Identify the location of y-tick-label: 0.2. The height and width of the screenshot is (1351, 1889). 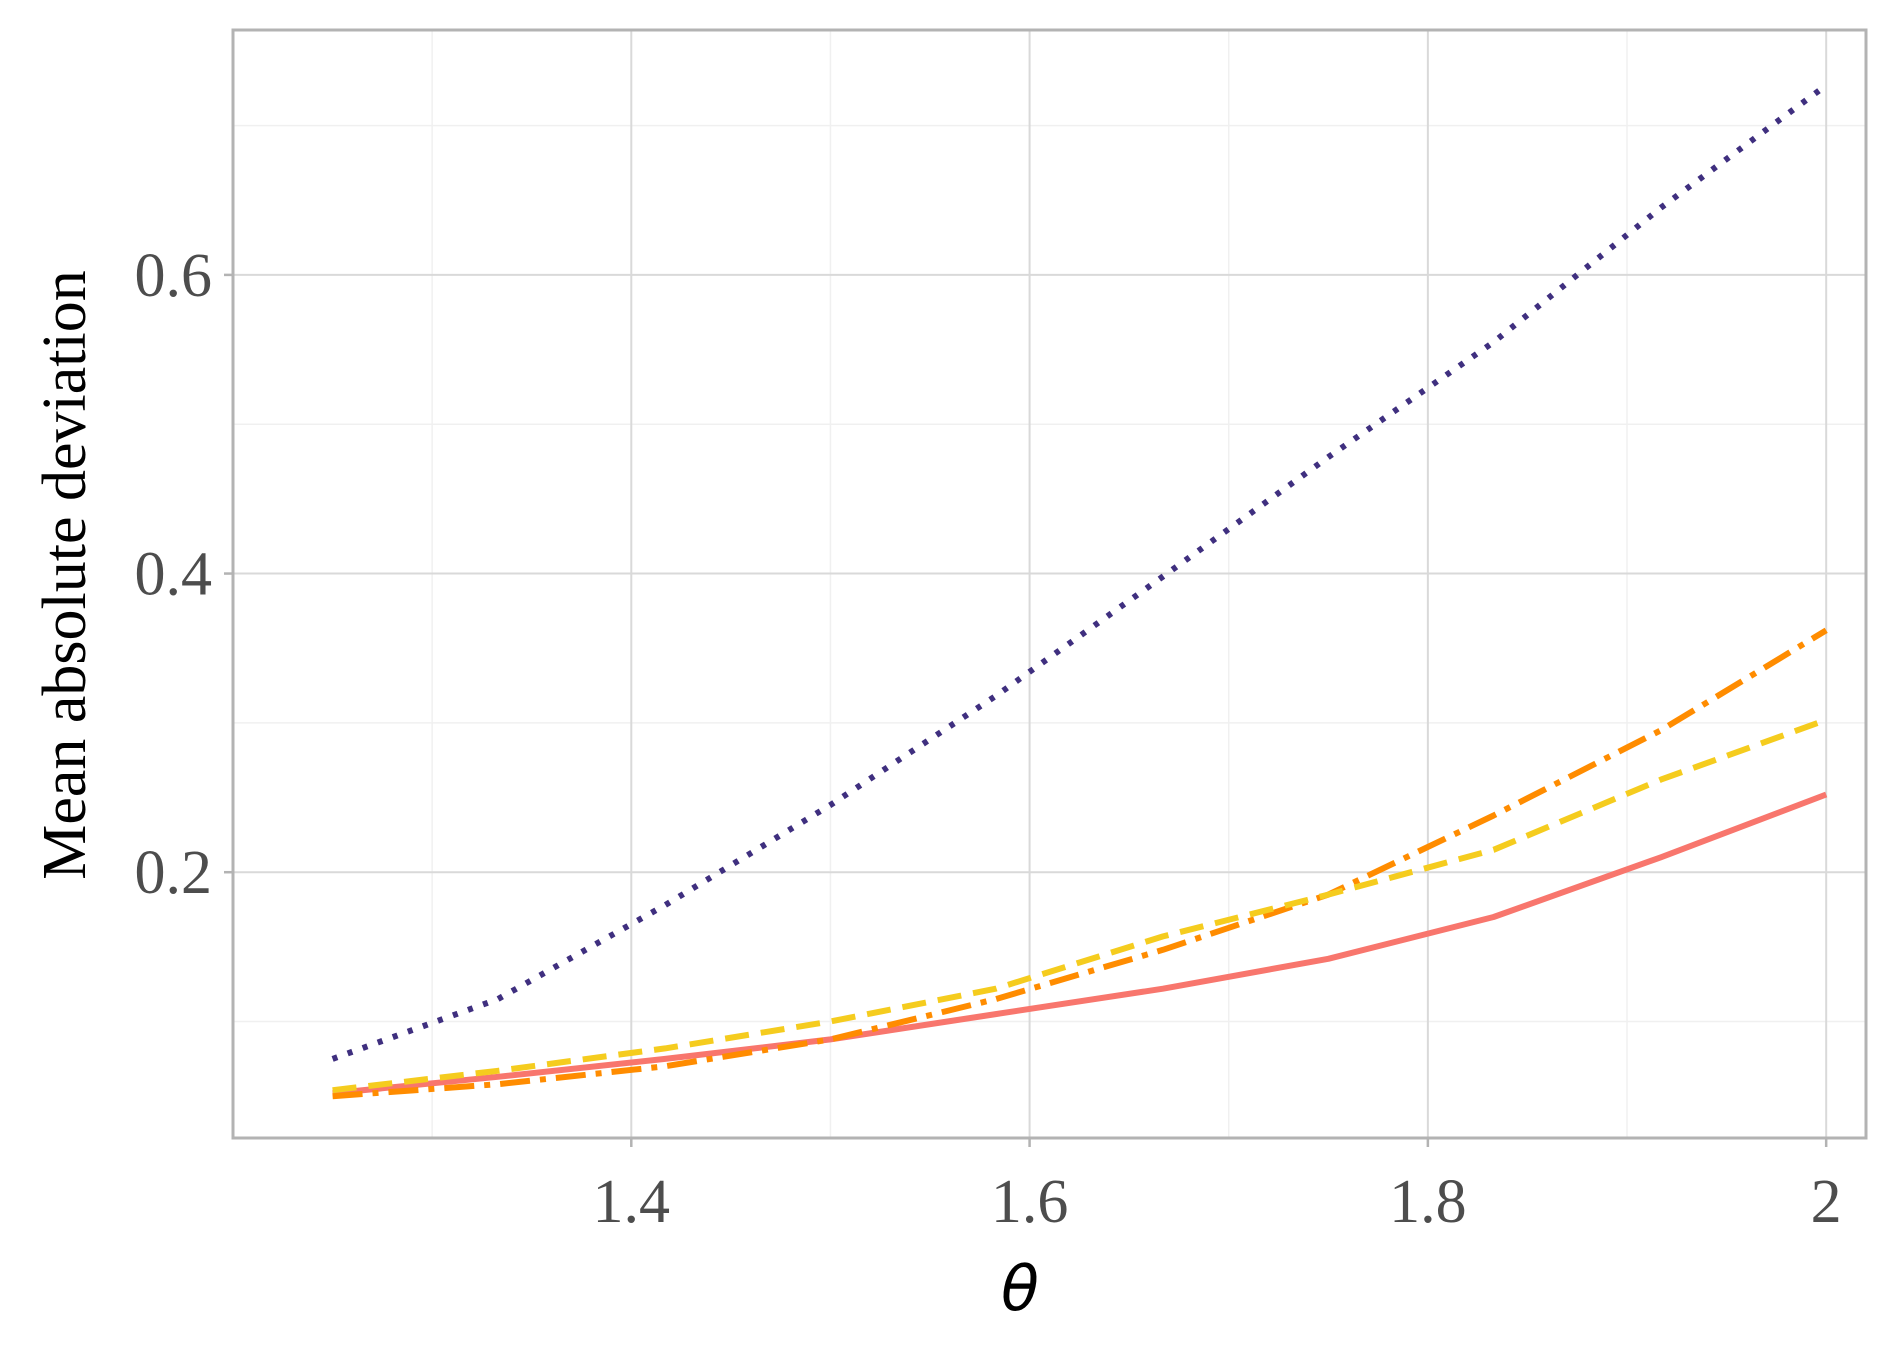
(174, 873).